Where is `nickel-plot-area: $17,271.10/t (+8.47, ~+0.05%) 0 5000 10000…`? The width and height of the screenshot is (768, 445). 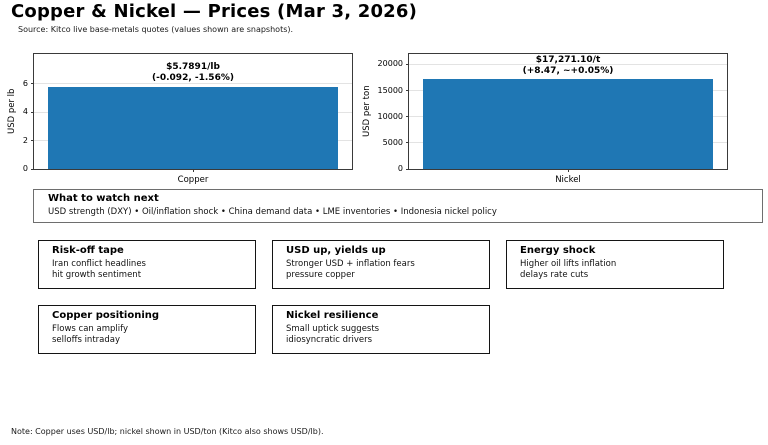 nickel-plot-area: $17,271.10/t (+8.47, ~+0.05%) 0 5000 10000… is located at coordinates (553, 113).